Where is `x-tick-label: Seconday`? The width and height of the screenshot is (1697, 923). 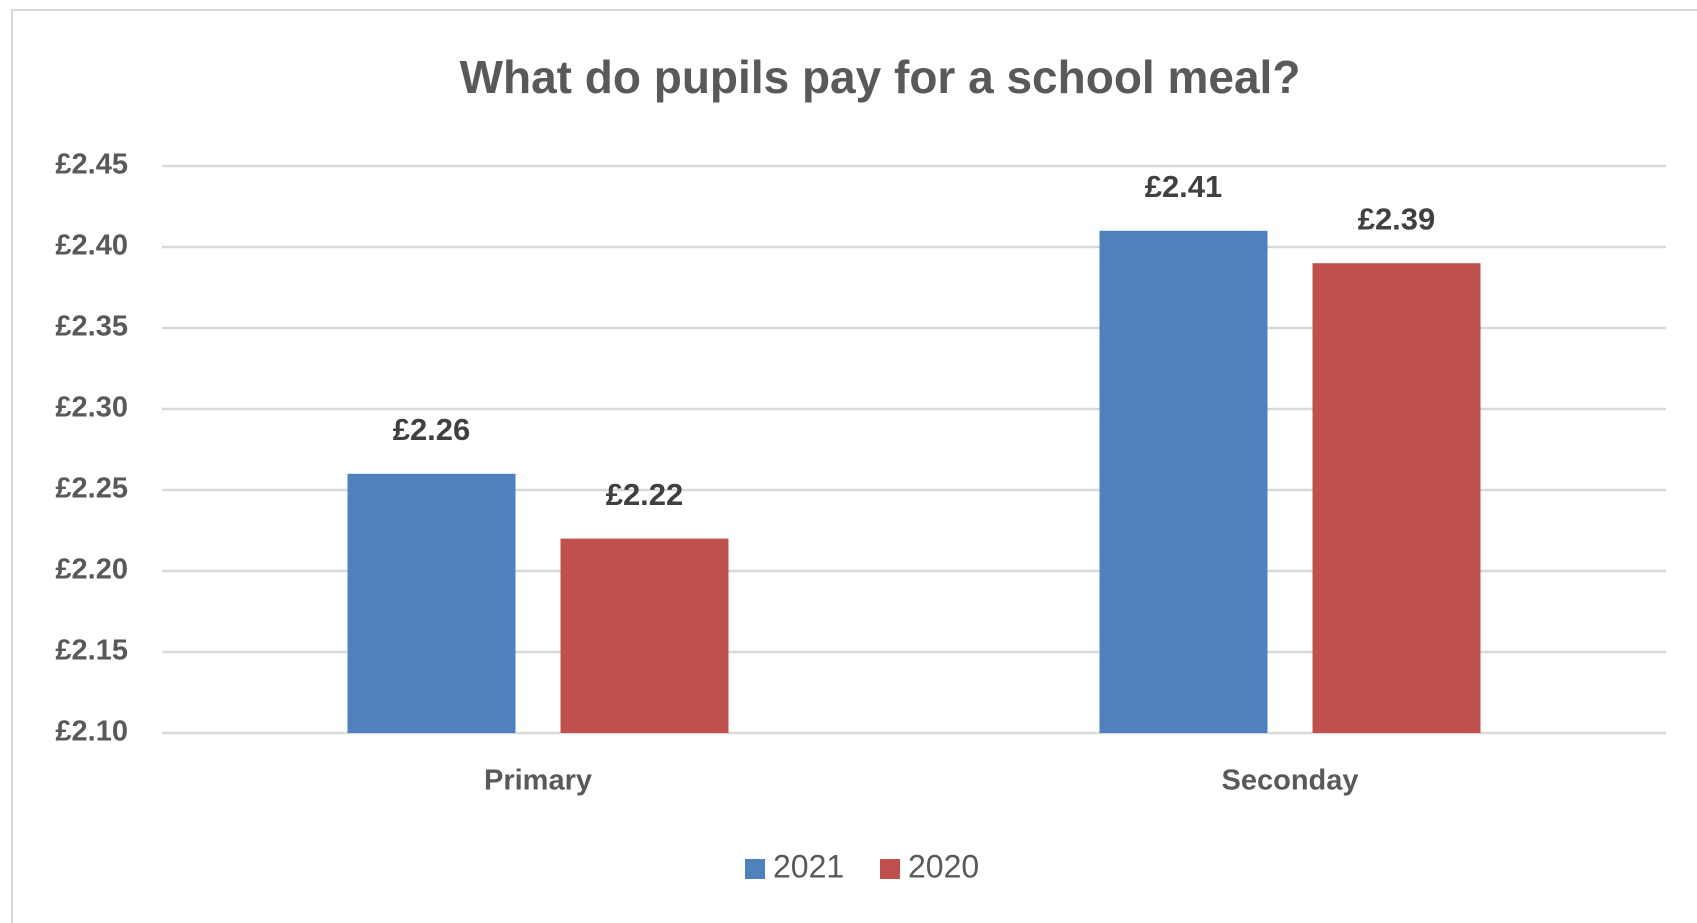
x-tick-label: Seconday is located at coordinates (1290, 781).